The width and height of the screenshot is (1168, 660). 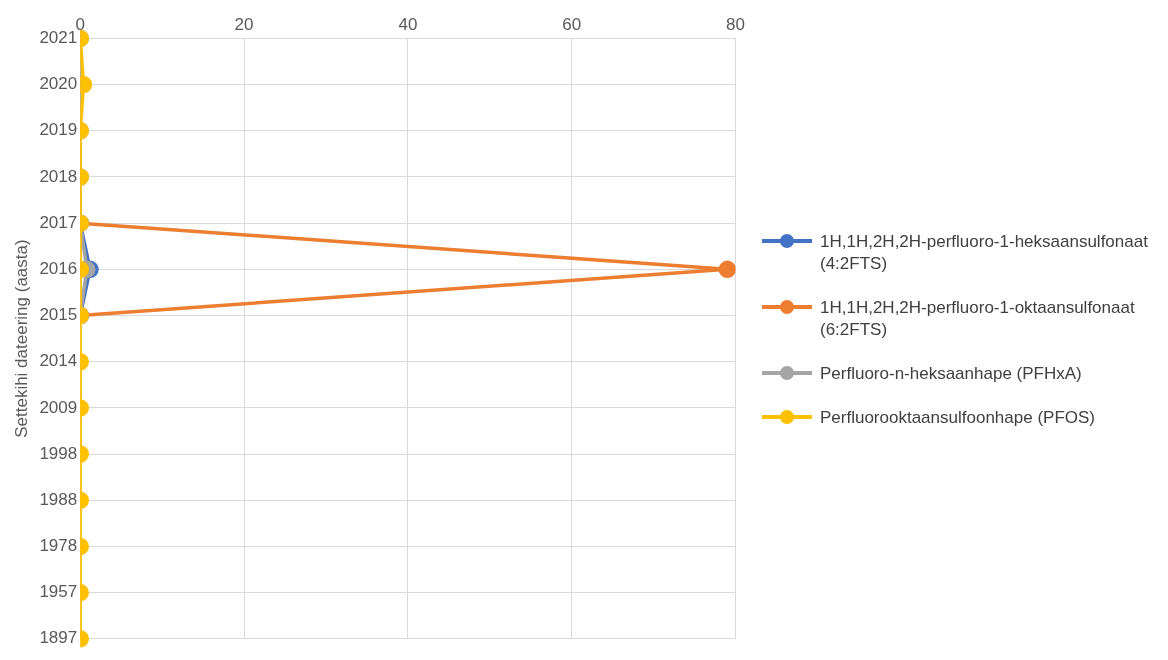 What do you see at coordinates (58, 84) in the screenshot?
I see `y-tick-label: 2020` at bounding box center [58, 84].